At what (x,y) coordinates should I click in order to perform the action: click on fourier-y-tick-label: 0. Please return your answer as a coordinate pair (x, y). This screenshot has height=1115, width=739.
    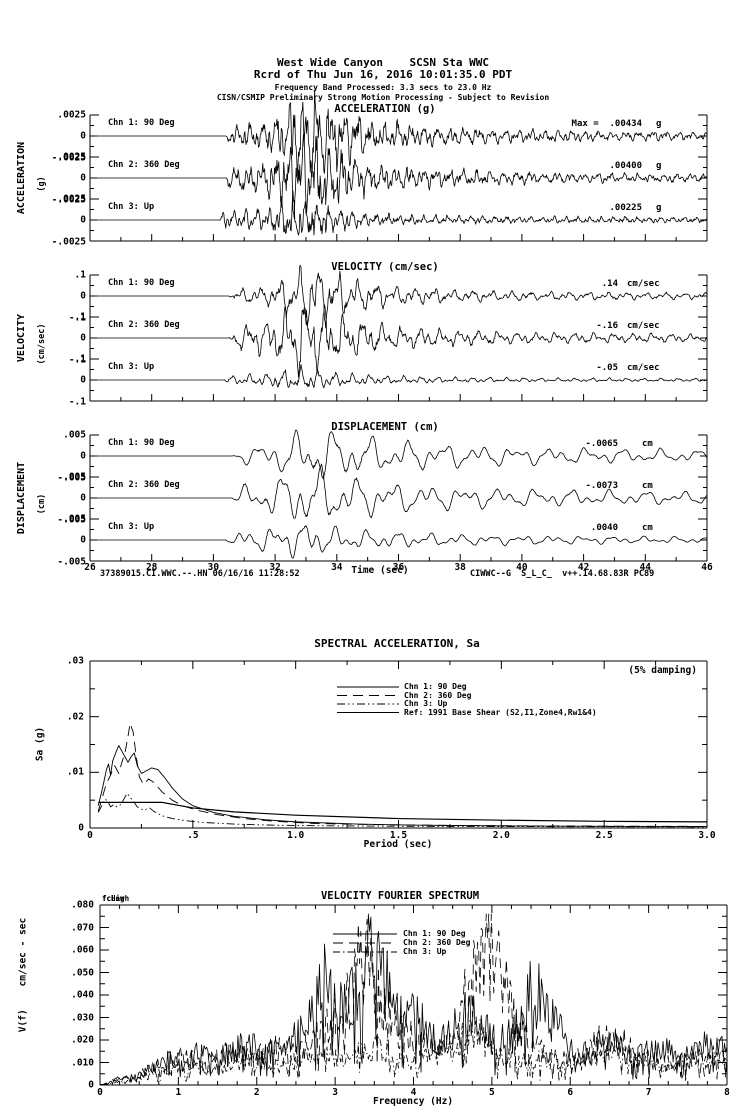
    Looking at the image, I should click on (91, 1085).